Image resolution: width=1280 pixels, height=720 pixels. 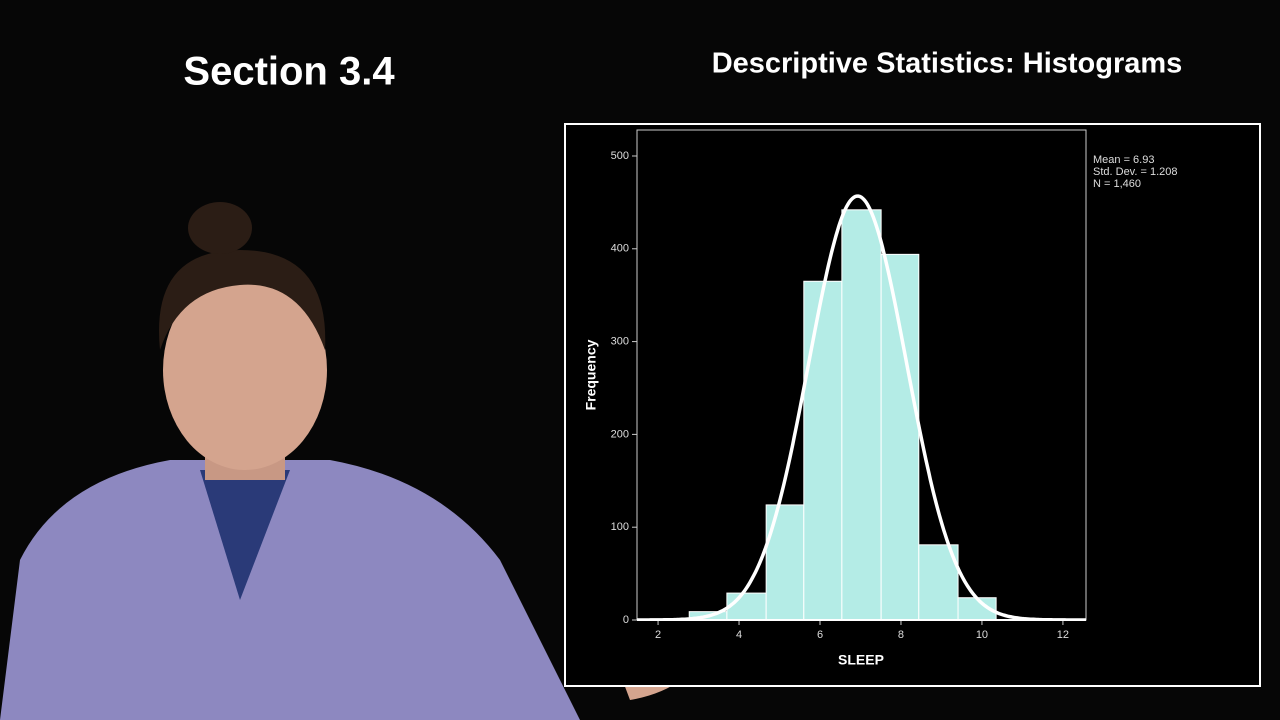 I want to click on stat-annotation: N = 1,460, so click(x=1117, y=184).